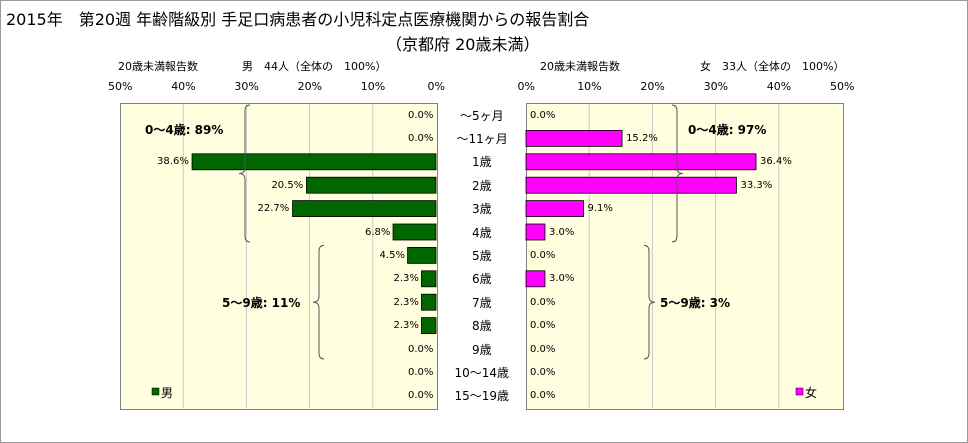 Image resolution: width=968 pixels, height=443 pixels. What do you see at coordinates (261, 302) in the screenshot?
I see `male-group-label: 5～9歳: 11%` at bounding box center [261, 302].